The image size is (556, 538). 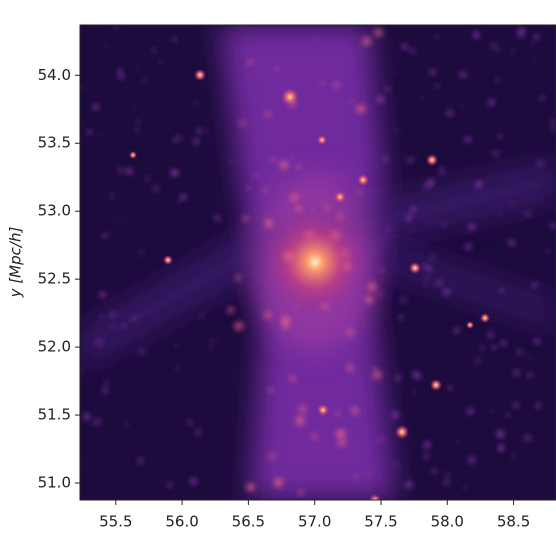 What do you see at coordinates (54, 347) in the screenshot?
I see `y-tick-label: 52.0` at bounding box center [54, 347].